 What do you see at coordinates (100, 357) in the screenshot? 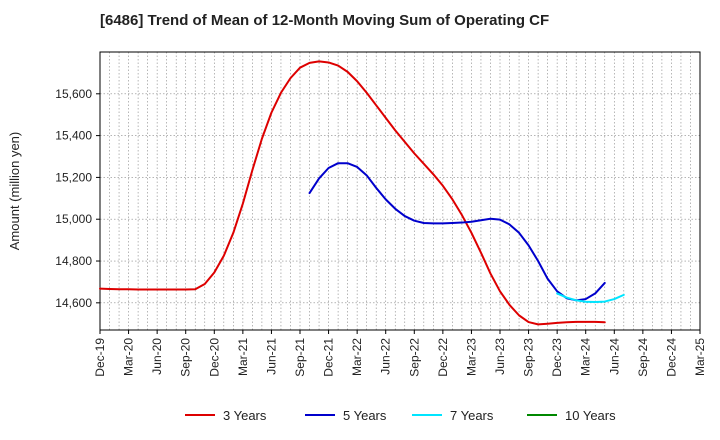
I see `x-tick-label: Dec-19` at bounding box center [100, 357].